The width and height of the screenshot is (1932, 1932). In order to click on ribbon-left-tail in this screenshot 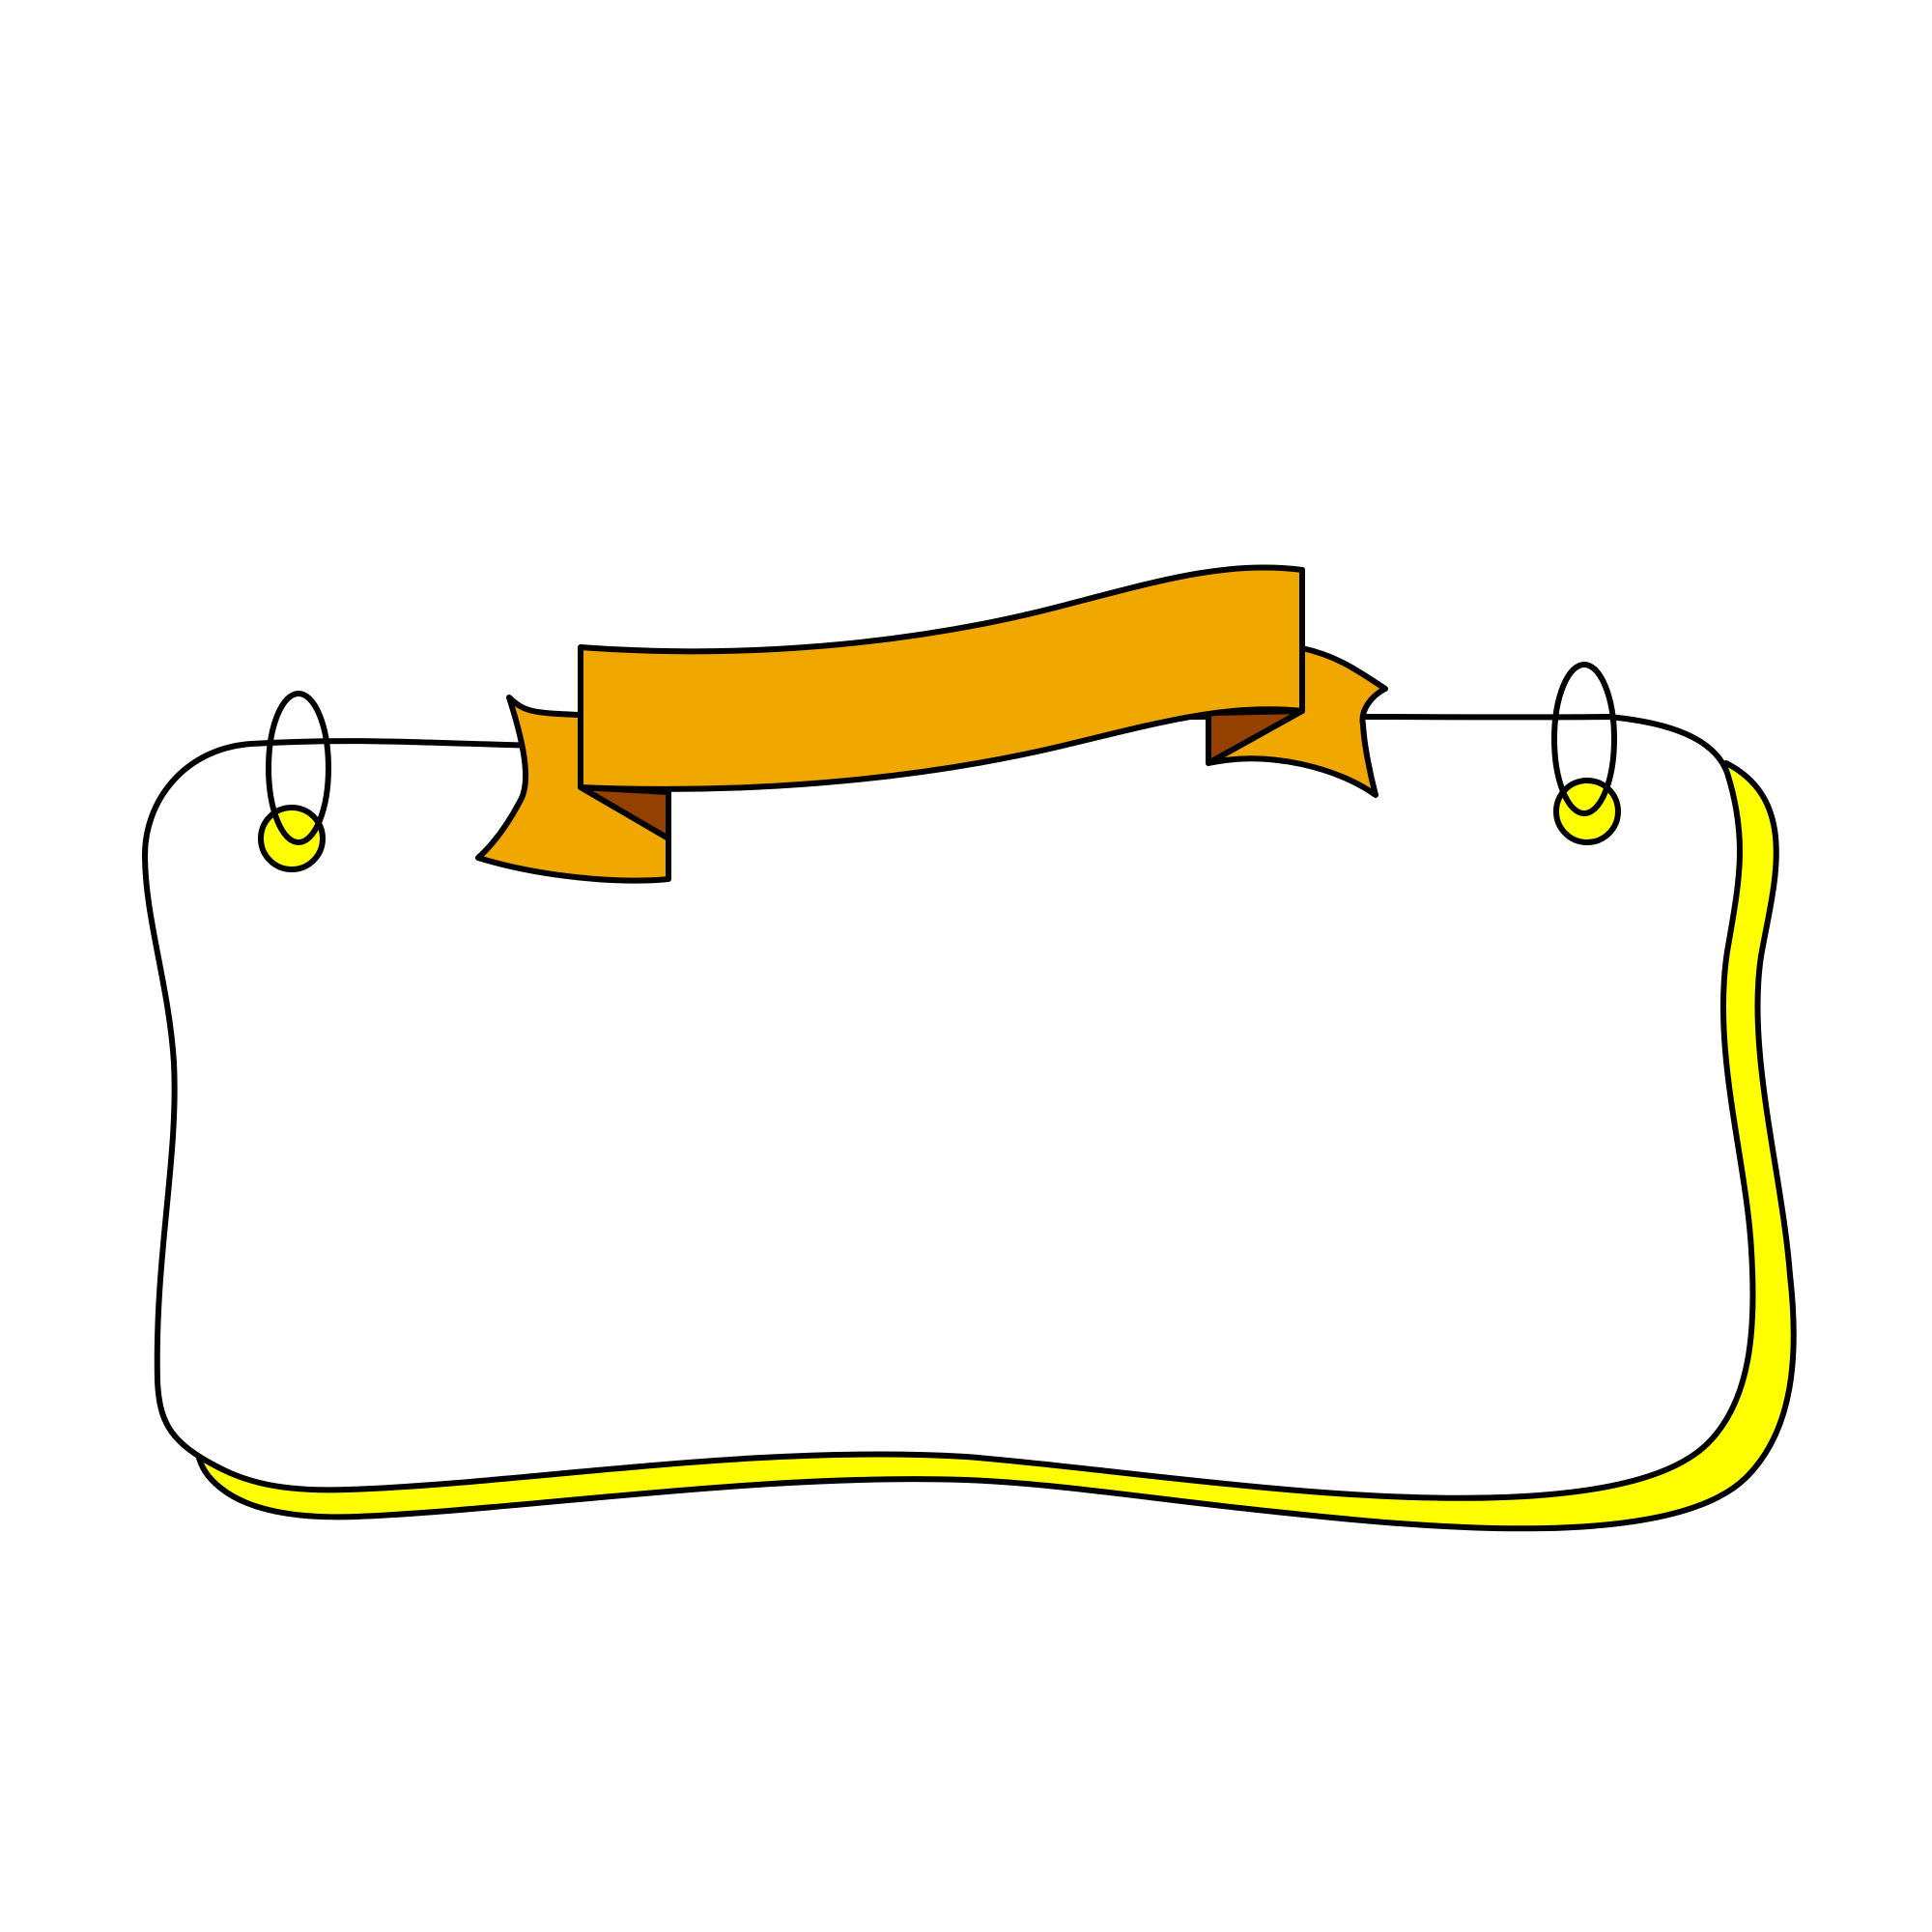, I will do `click(573, 789)`.